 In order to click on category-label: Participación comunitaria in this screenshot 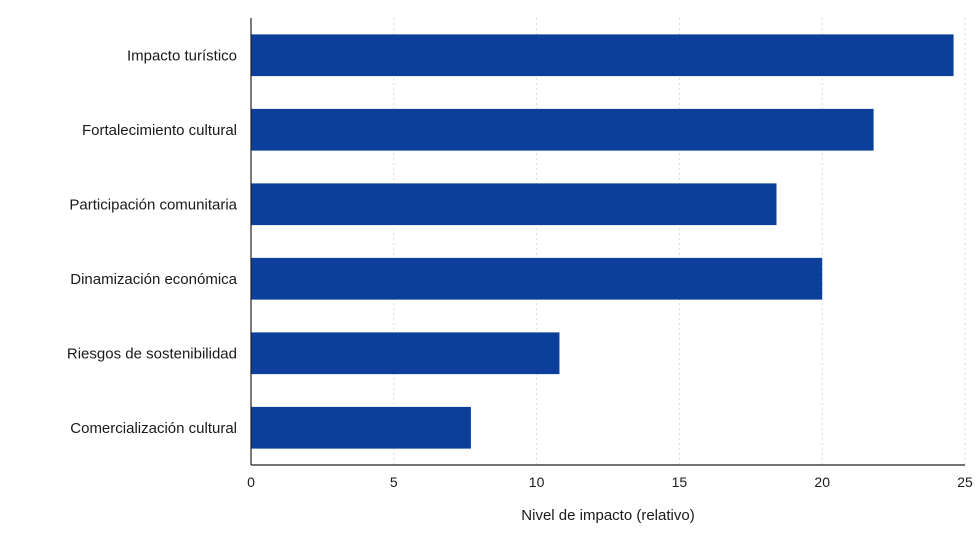, I will do `click(153, 204)`.